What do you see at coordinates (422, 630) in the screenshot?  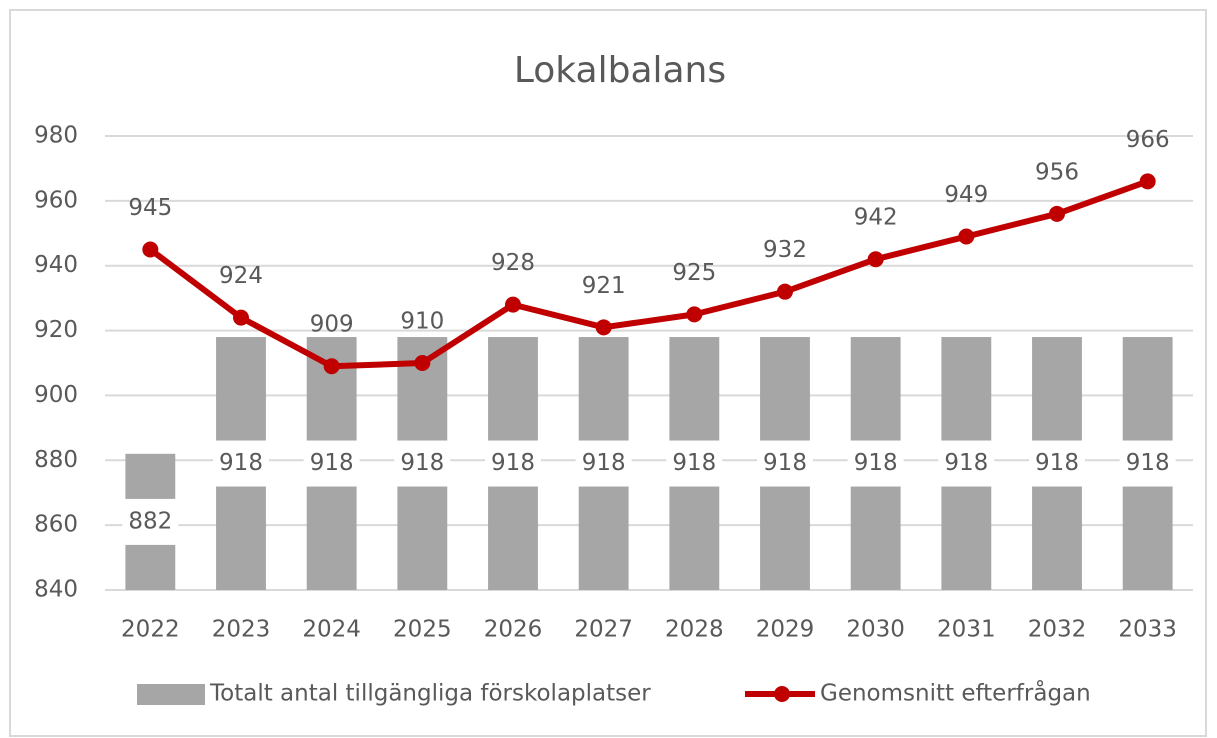 I see `x-tick-label: 2025` at bounding box center [422, 630].